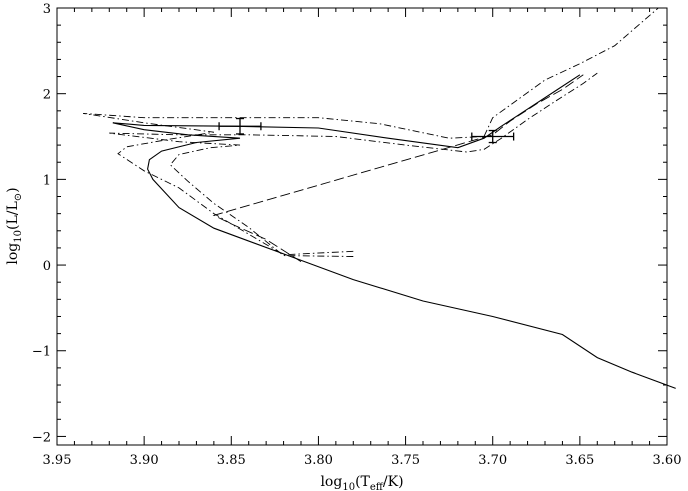 The height and width of the screenshot is (491, 688). What do you see at coordinates (231, 460) in the screenshot?
I see `x-tick-label: 3.85` at bounding box center [231, 460].